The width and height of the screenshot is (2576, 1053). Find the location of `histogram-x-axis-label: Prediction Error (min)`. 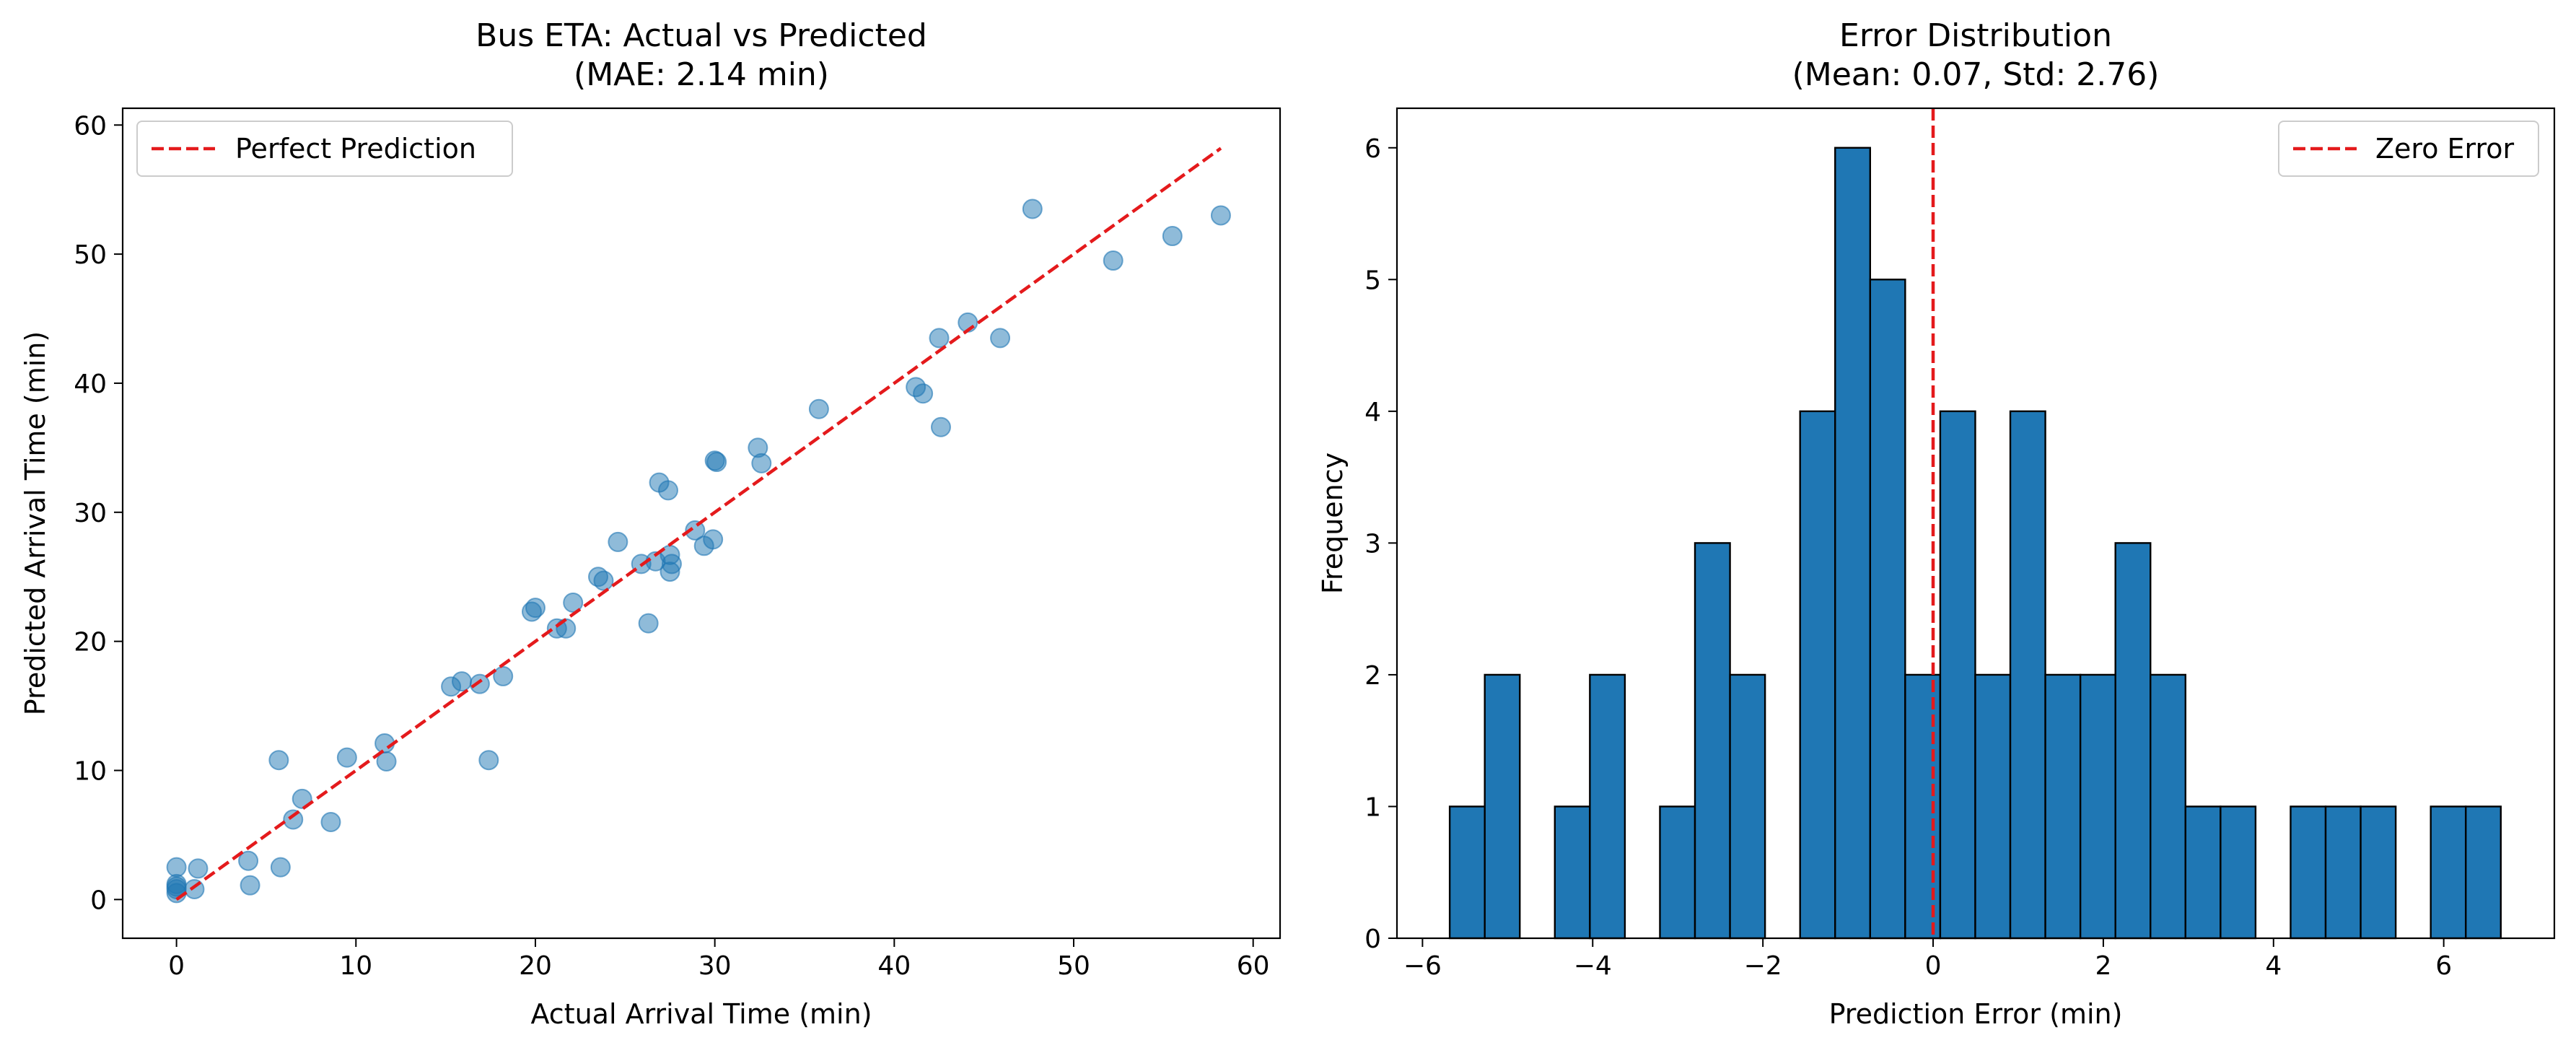

histogram-x-axis-label: Prediction Error (min) is located at coordinates (1976, 1014).